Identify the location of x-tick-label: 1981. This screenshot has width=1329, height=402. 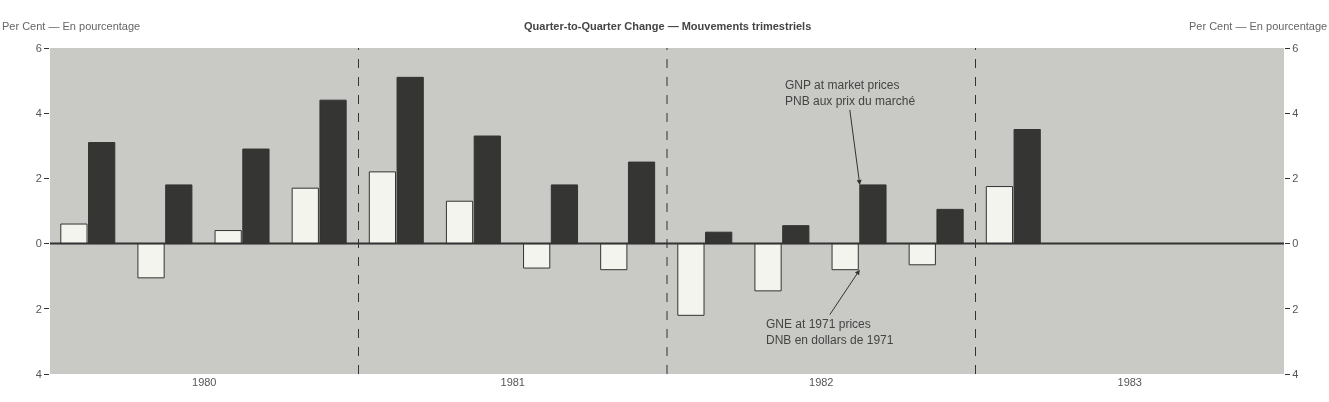
(512, 382).